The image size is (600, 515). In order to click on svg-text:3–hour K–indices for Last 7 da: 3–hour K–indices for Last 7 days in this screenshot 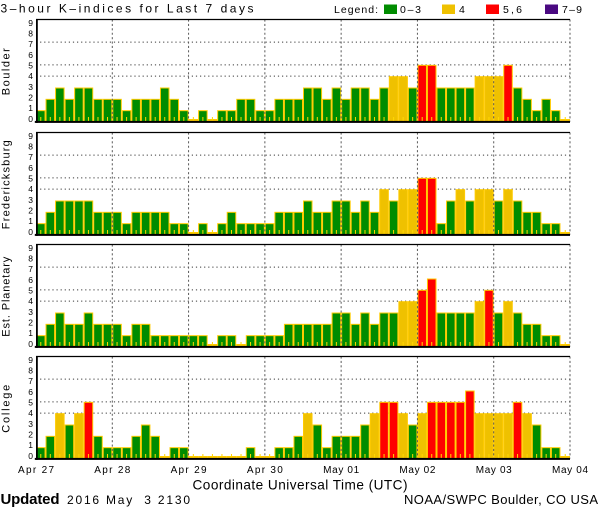, I will do `click(127, 9)`.